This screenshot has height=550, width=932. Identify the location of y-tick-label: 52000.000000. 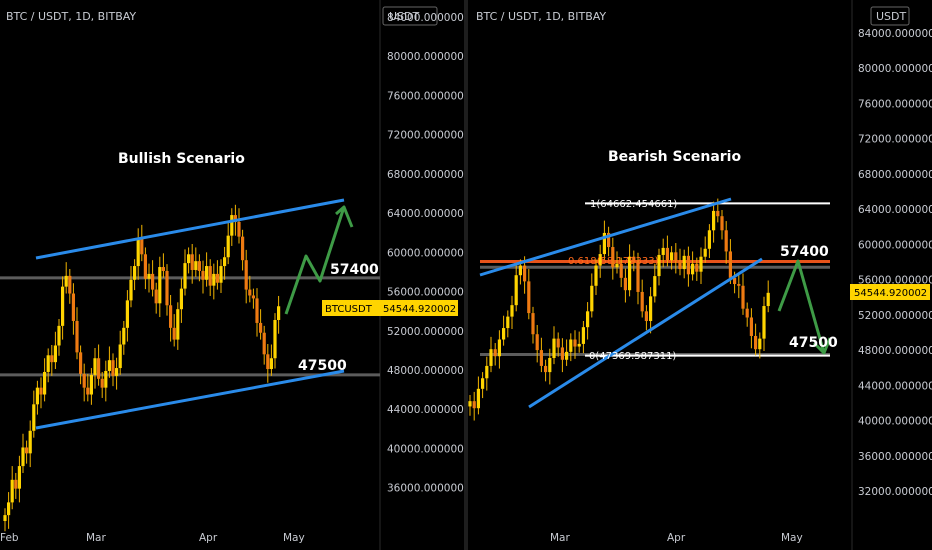
(895, 316).